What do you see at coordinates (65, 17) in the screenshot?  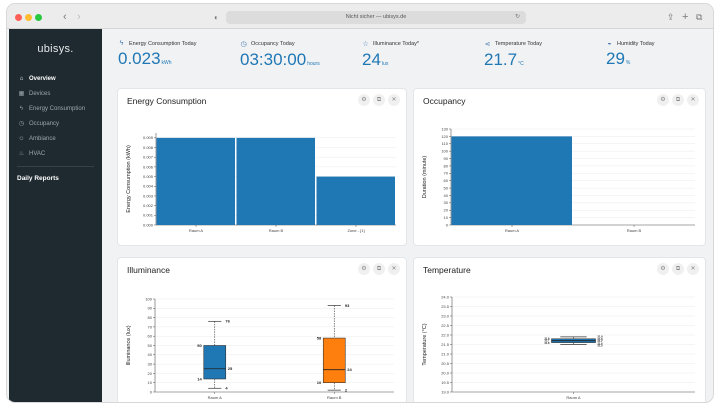 I see `back-icon: ‹` at bounding box center [65, 17].